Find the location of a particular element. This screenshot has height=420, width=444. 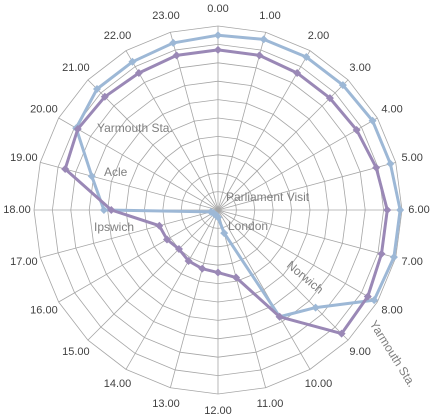

category-label: 12.00 is located at coordinates (218, 411).